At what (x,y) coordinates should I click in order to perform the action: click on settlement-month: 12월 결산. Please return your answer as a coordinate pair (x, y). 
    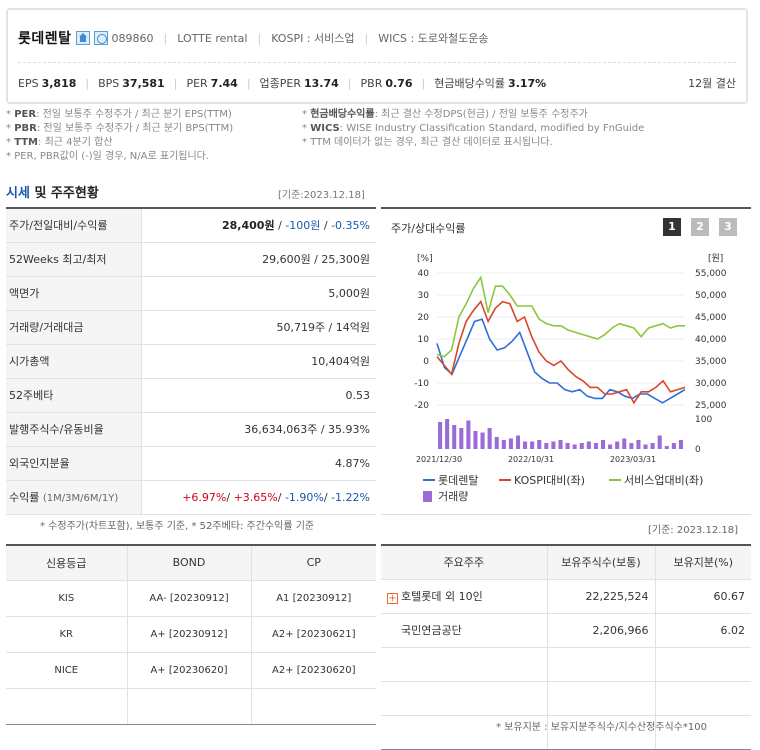
    Looking at the image, I should click on (712, 83).